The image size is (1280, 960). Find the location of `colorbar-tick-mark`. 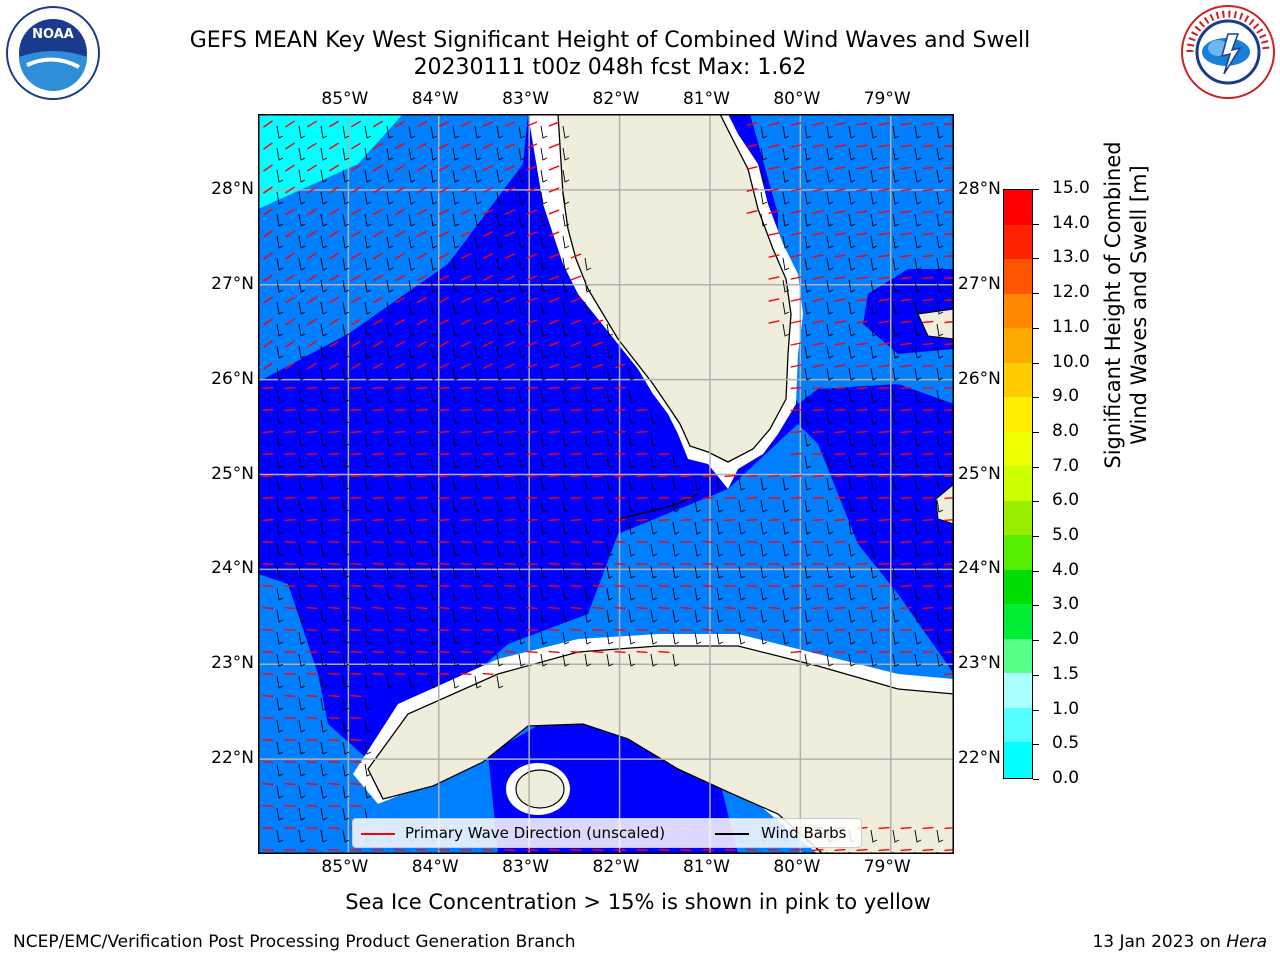

colorbar-tick-mark is located at coordinates (1036, 294).